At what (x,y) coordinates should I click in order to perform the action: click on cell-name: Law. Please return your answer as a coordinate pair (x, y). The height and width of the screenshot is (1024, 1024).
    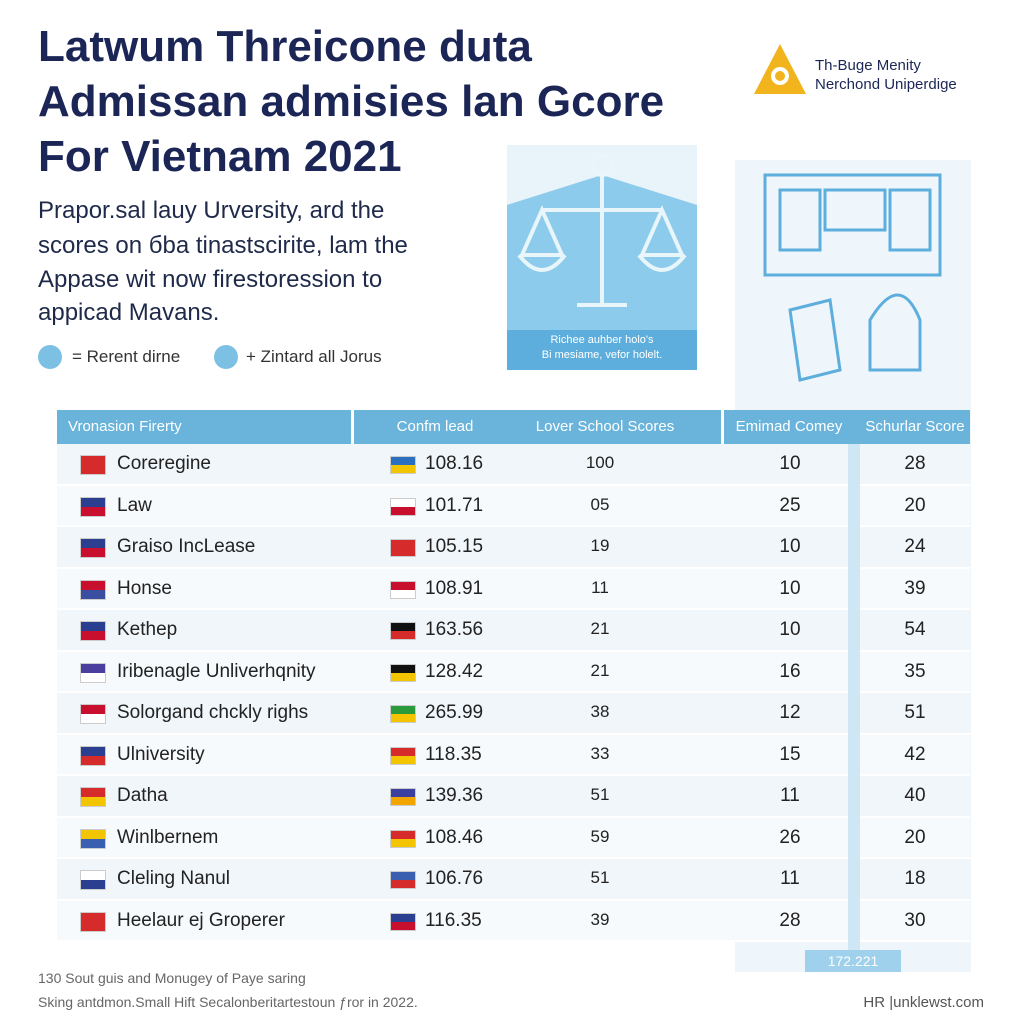
    Looking at the image, I should click on (134, 505).